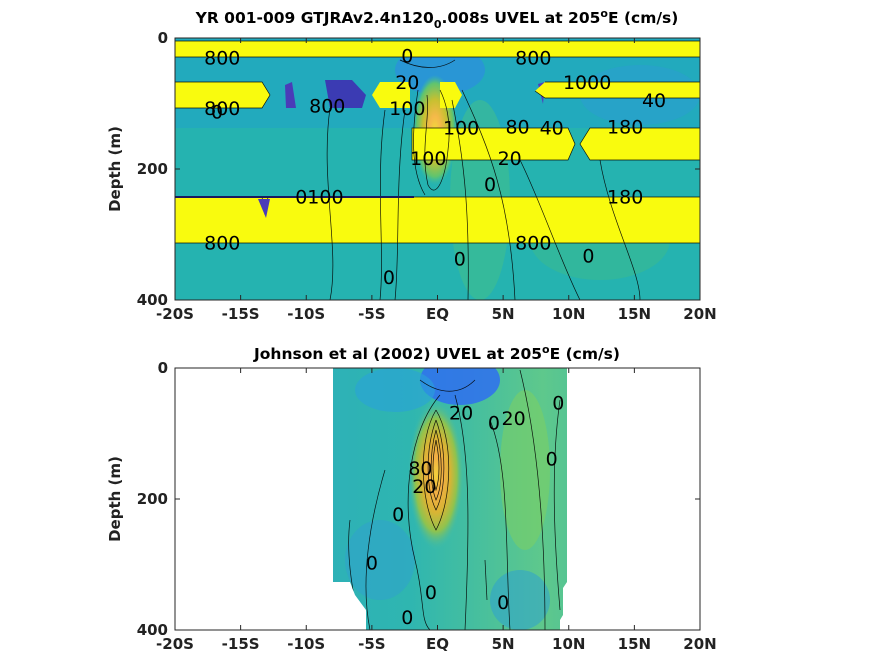 Image resolution: width=875 pixels, height=656 pixels. I want to click on bottom-contour-field, so click(450, 499).